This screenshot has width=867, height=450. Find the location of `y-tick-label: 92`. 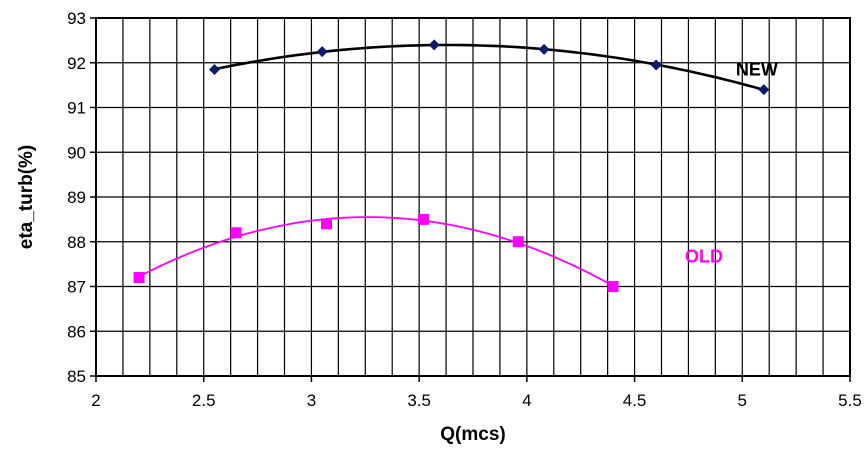

y-tick-label: 92 is located at coordinates (76, 63).